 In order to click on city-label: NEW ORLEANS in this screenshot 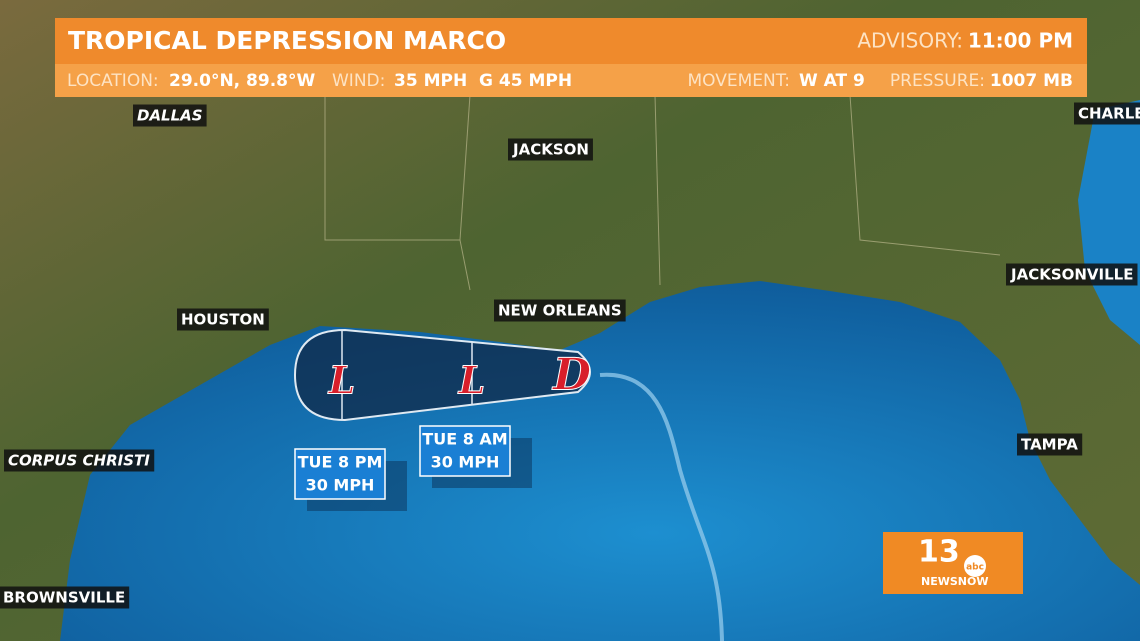, I will do `click(560, 310)`.